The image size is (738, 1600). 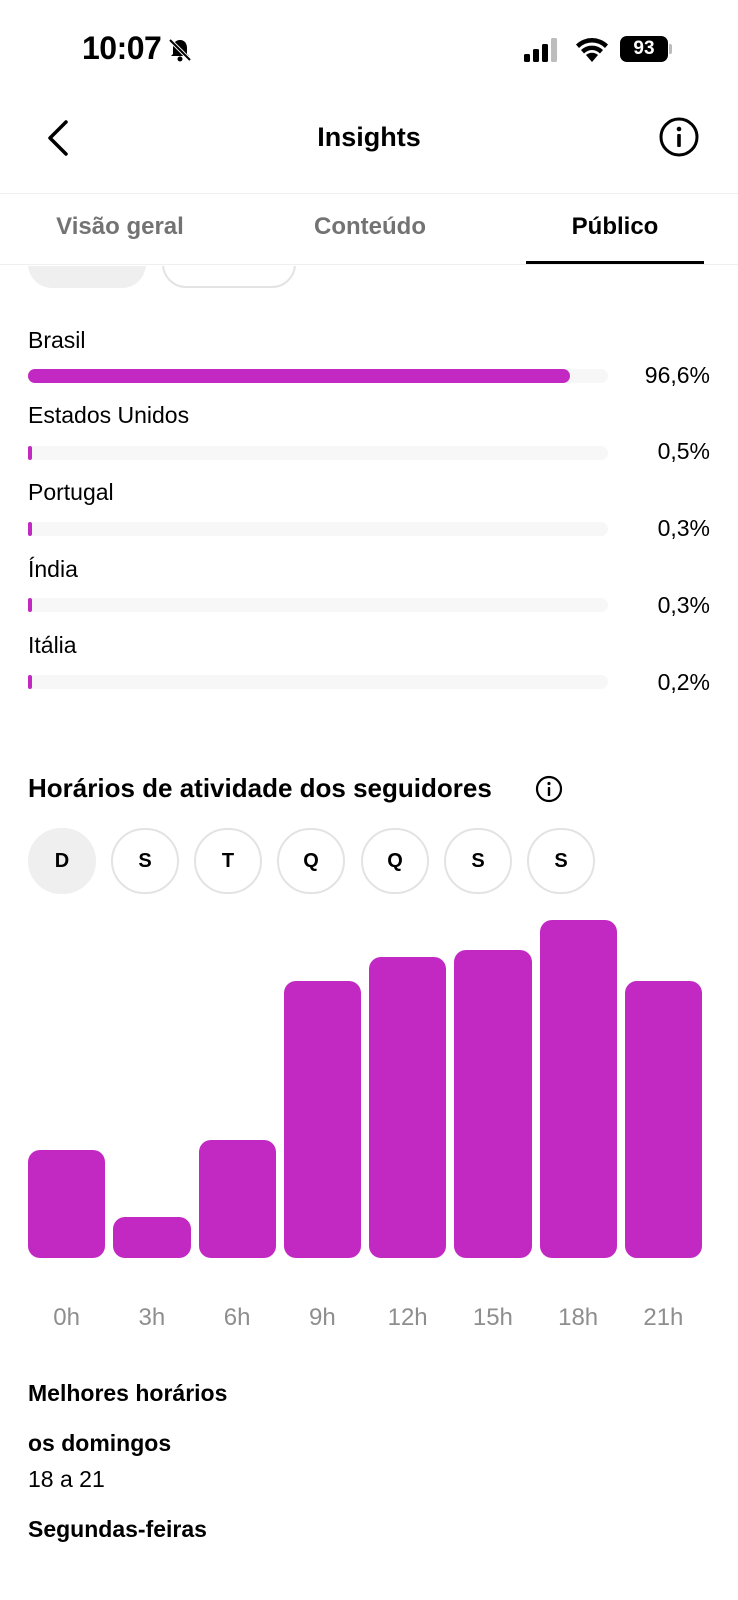 I want to click on day-chip-quarta: Q, so click(x=311, y=861).